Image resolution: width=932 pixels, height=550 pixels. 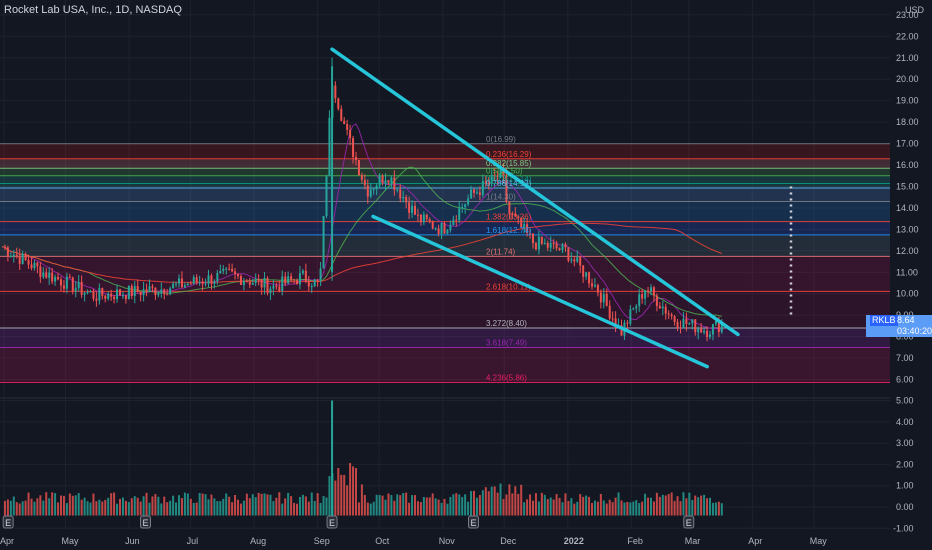 What do you see at coordinates (7, 541) in the screenshot?
I see `x-tick-label: Apr` at bounding box center [7, 541].